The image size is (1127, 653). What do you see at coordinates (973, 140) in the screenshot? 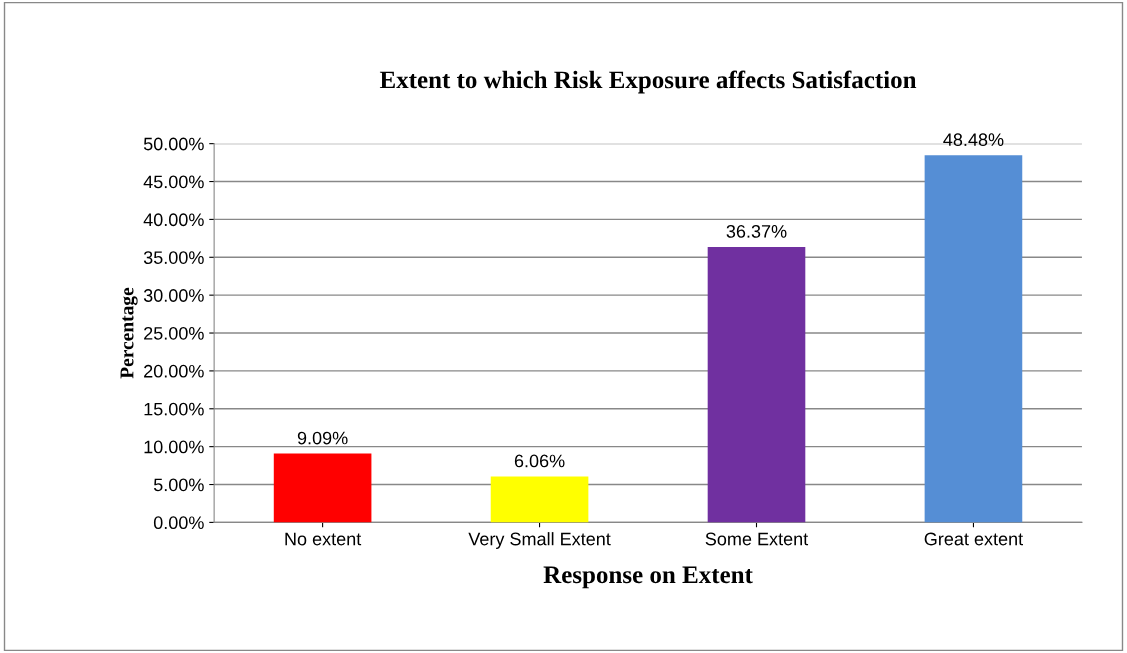
I see `data-label: 48.48%` at bounding box center [973, 140].